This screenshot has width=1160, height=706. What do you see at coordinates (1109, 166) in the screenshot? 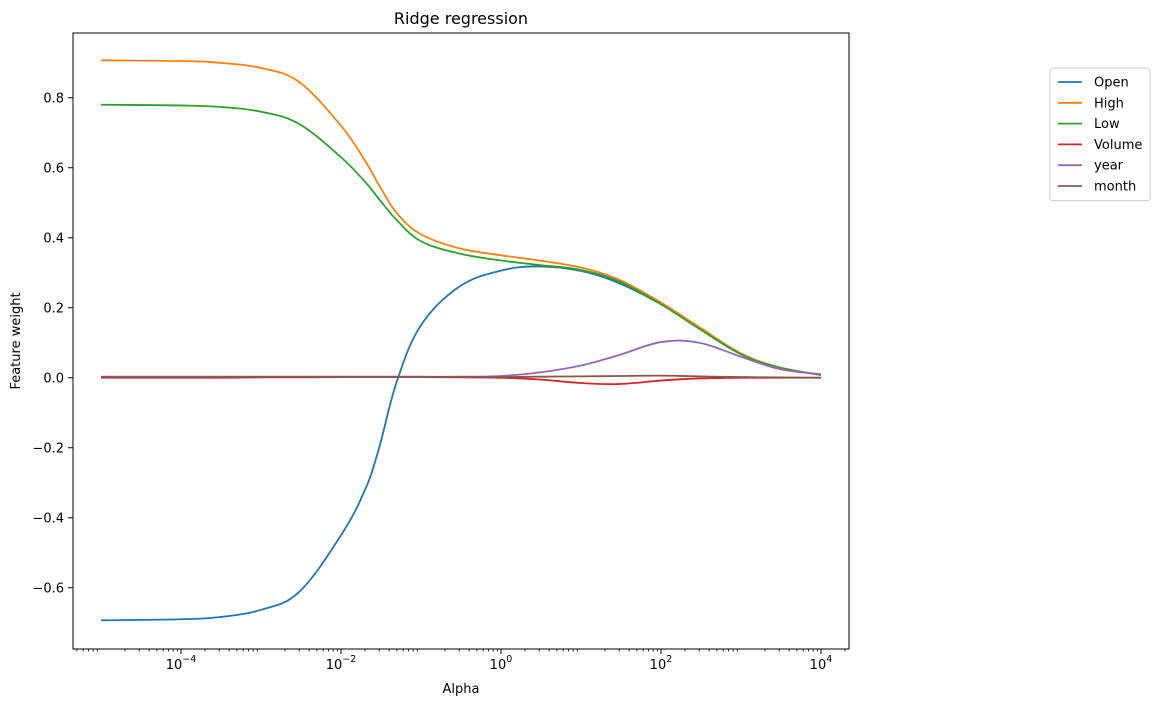
I see `legend-label-year: year` at bounding box center [1109, 166].